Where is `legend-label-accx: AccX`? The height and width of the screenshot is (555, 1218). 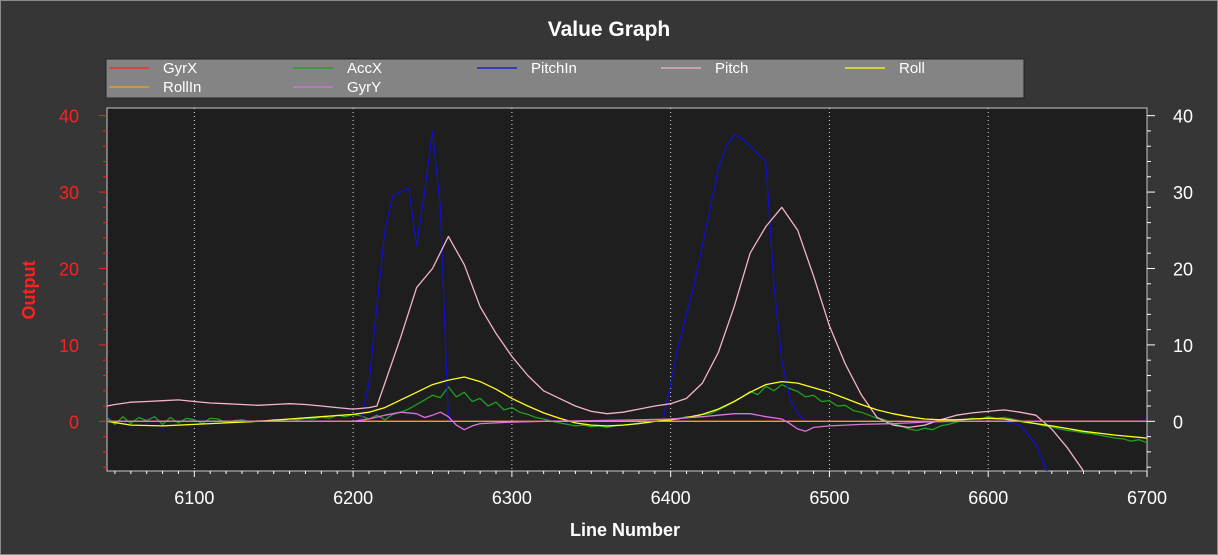
legend-label-accx: AccX is located at coordinates (364, 68).